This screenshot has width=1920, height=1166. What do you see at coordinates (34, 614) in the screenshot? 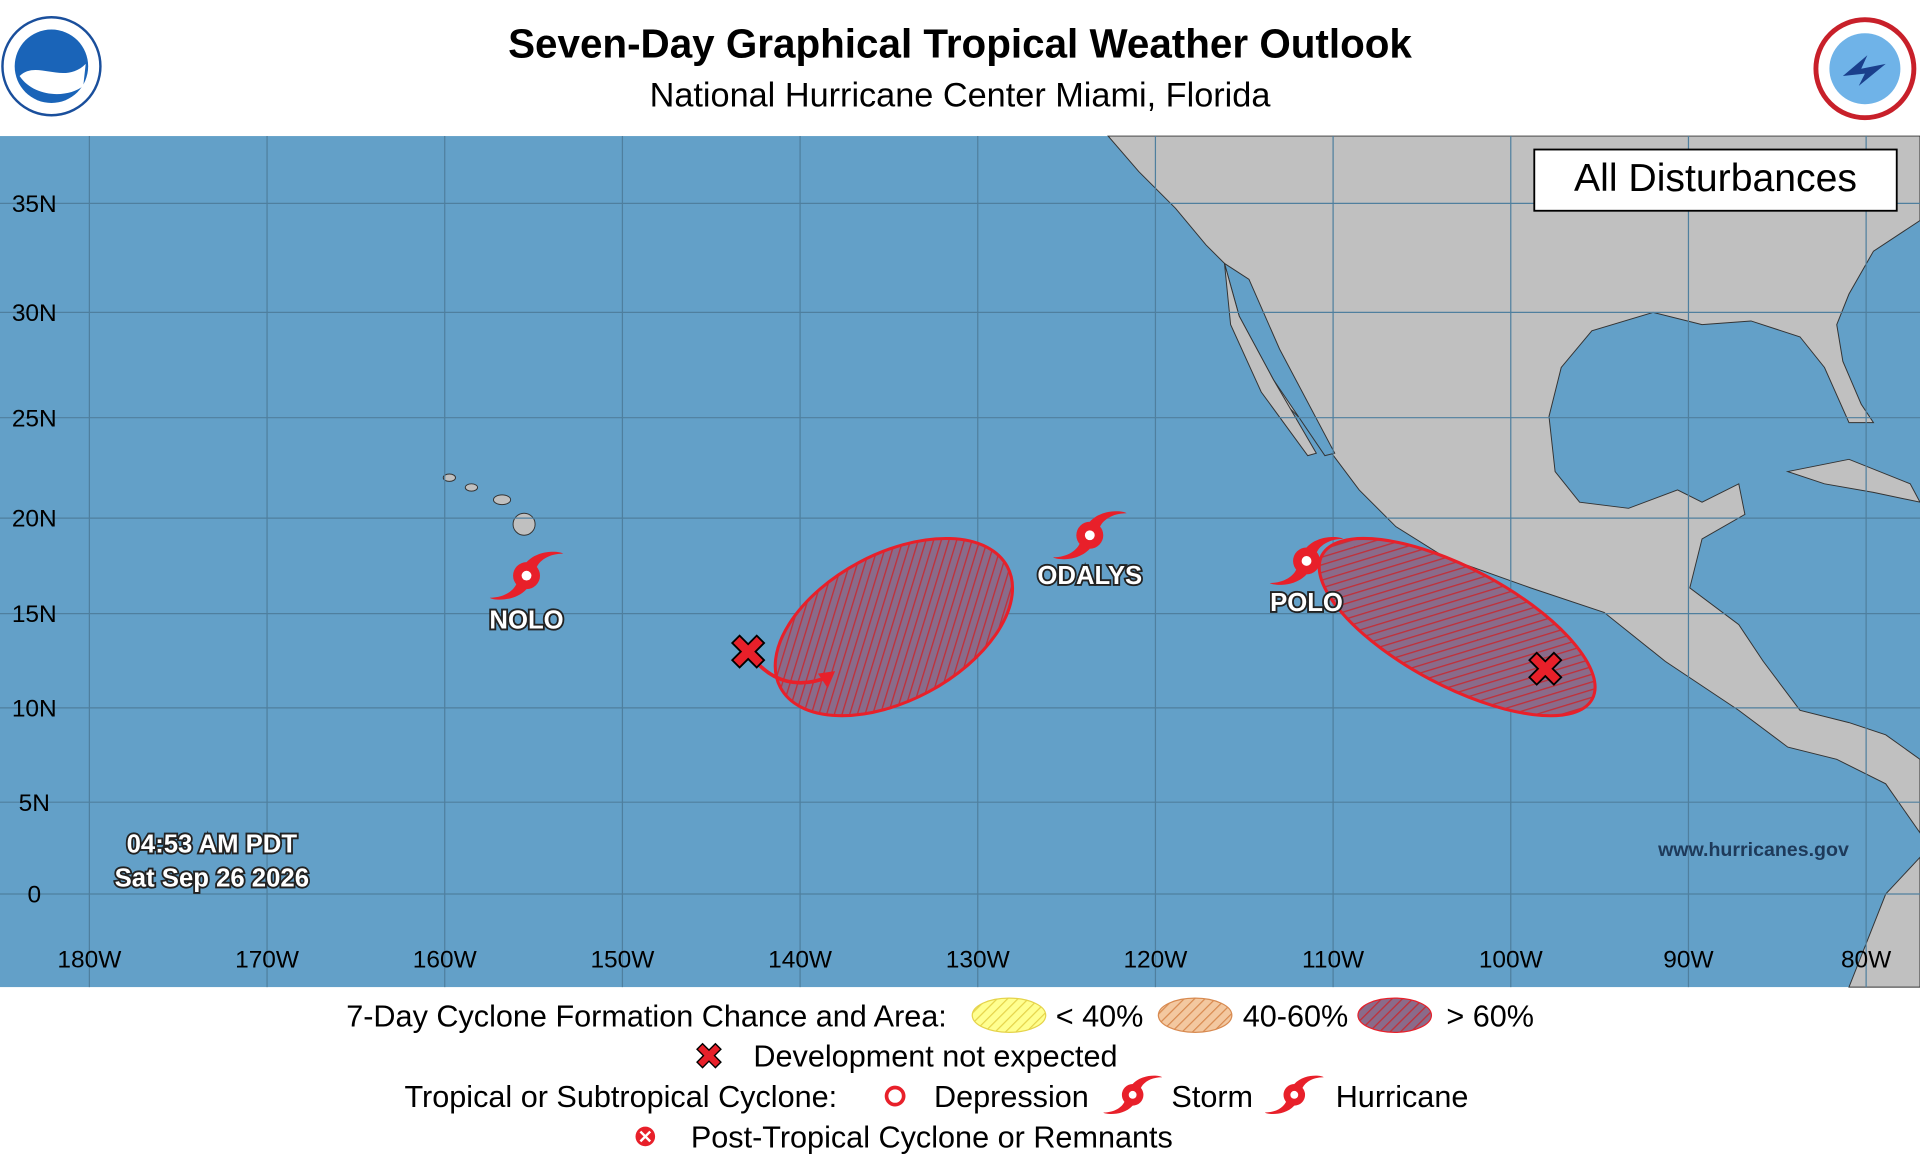
I see `latitude-label: 15N` at bounding box center [34, 614].